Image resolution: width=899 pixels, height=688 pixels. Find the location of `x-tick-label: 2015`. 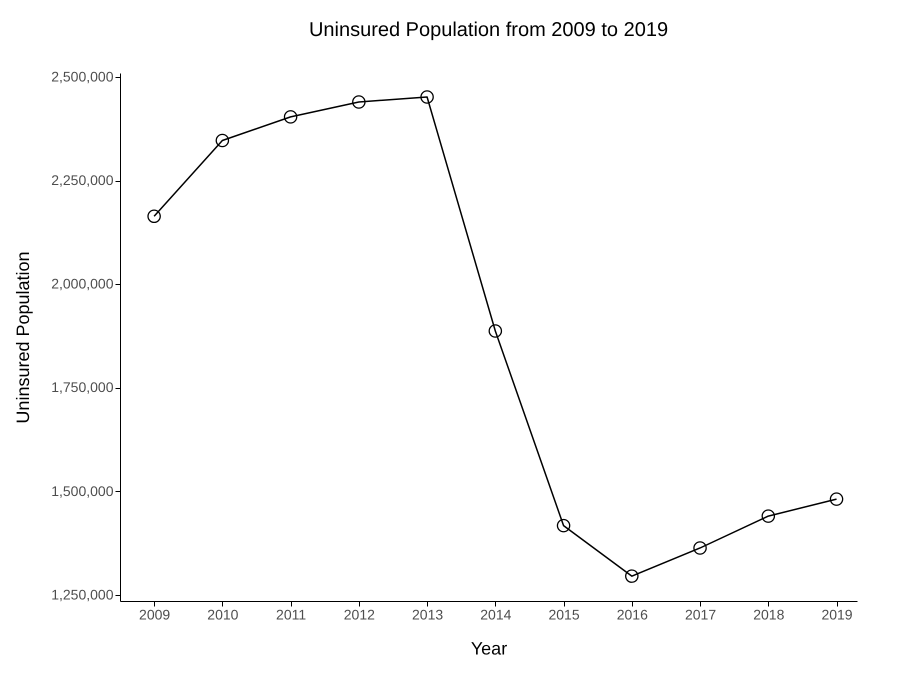

x-tick-label: 2015 is located at coordinates (564, 614).